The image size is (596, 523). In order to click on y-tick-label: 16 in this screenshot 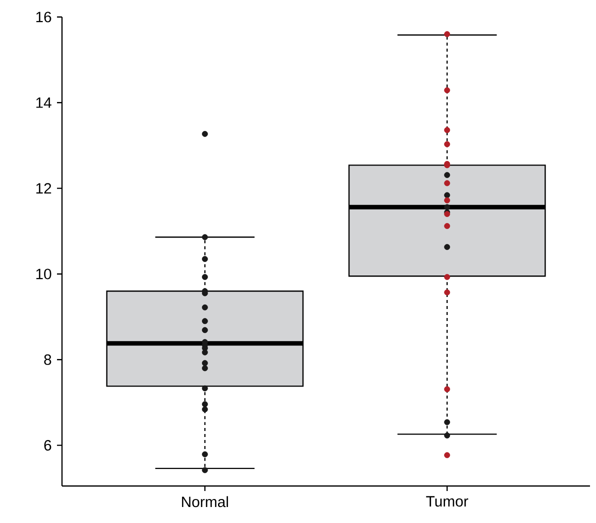, I will do `click(44, 17)`.